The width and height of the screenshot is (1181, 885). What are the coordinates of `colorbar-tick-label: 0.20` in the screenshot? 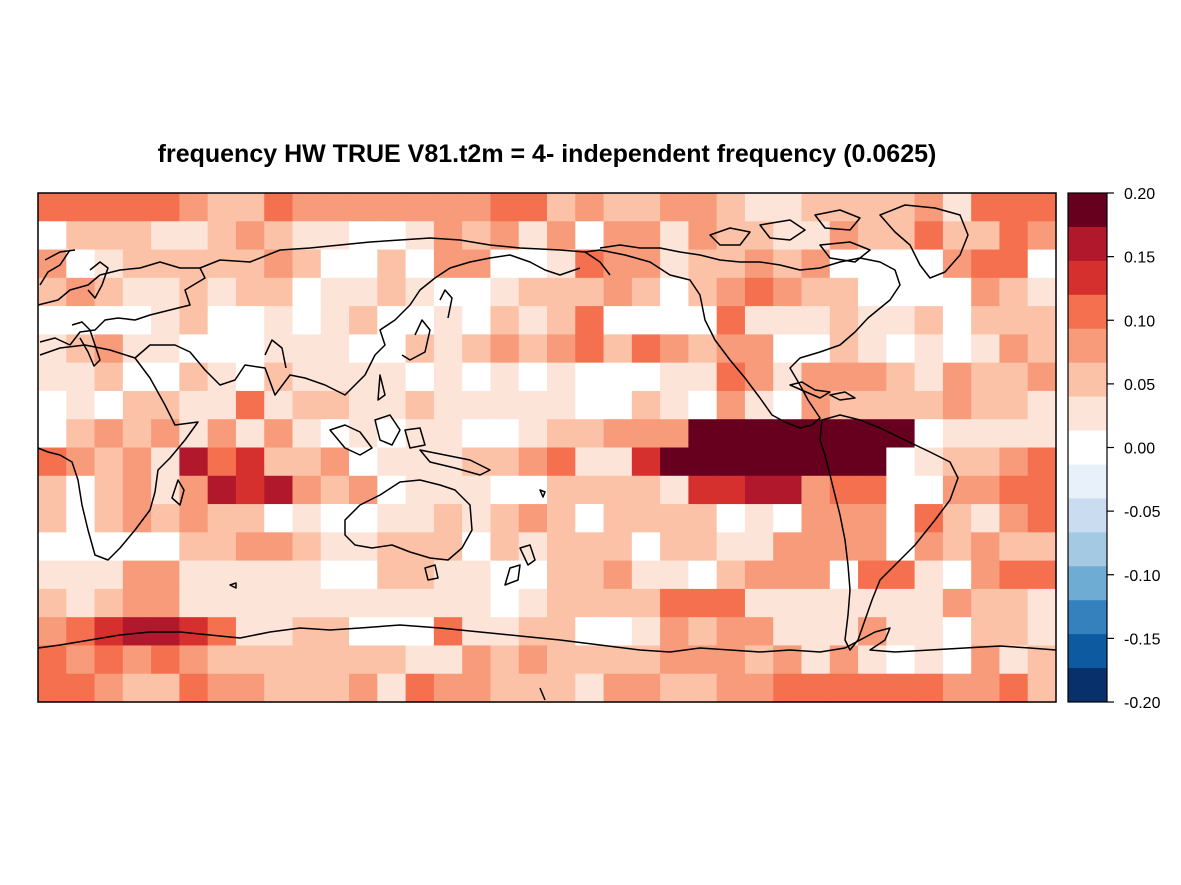 It's located at (1139, 194).